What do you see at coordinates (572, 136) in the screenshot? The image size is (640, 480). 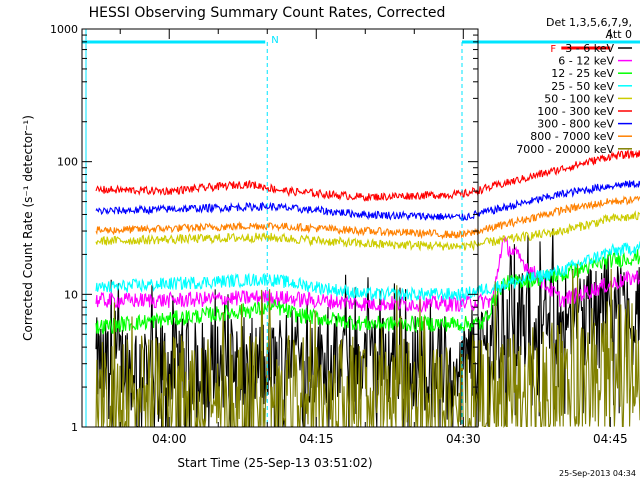 I see `legend-label-orange: 800 - 7000 keV` at bounding box center [572, 136].